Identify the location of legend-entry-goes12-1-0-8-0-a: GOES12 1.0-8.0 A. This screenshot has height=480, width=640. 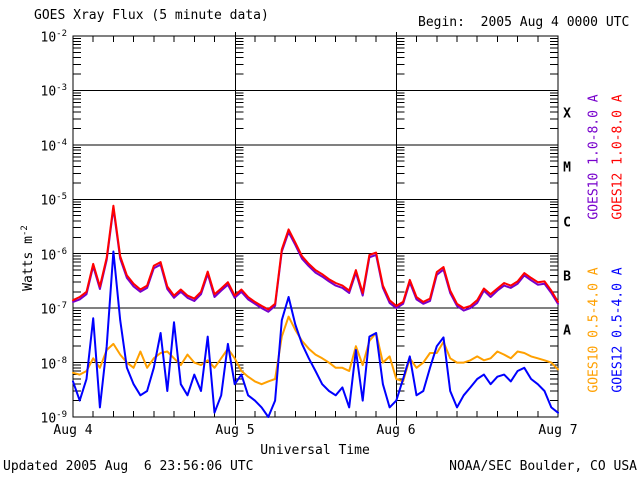
(618, 157).